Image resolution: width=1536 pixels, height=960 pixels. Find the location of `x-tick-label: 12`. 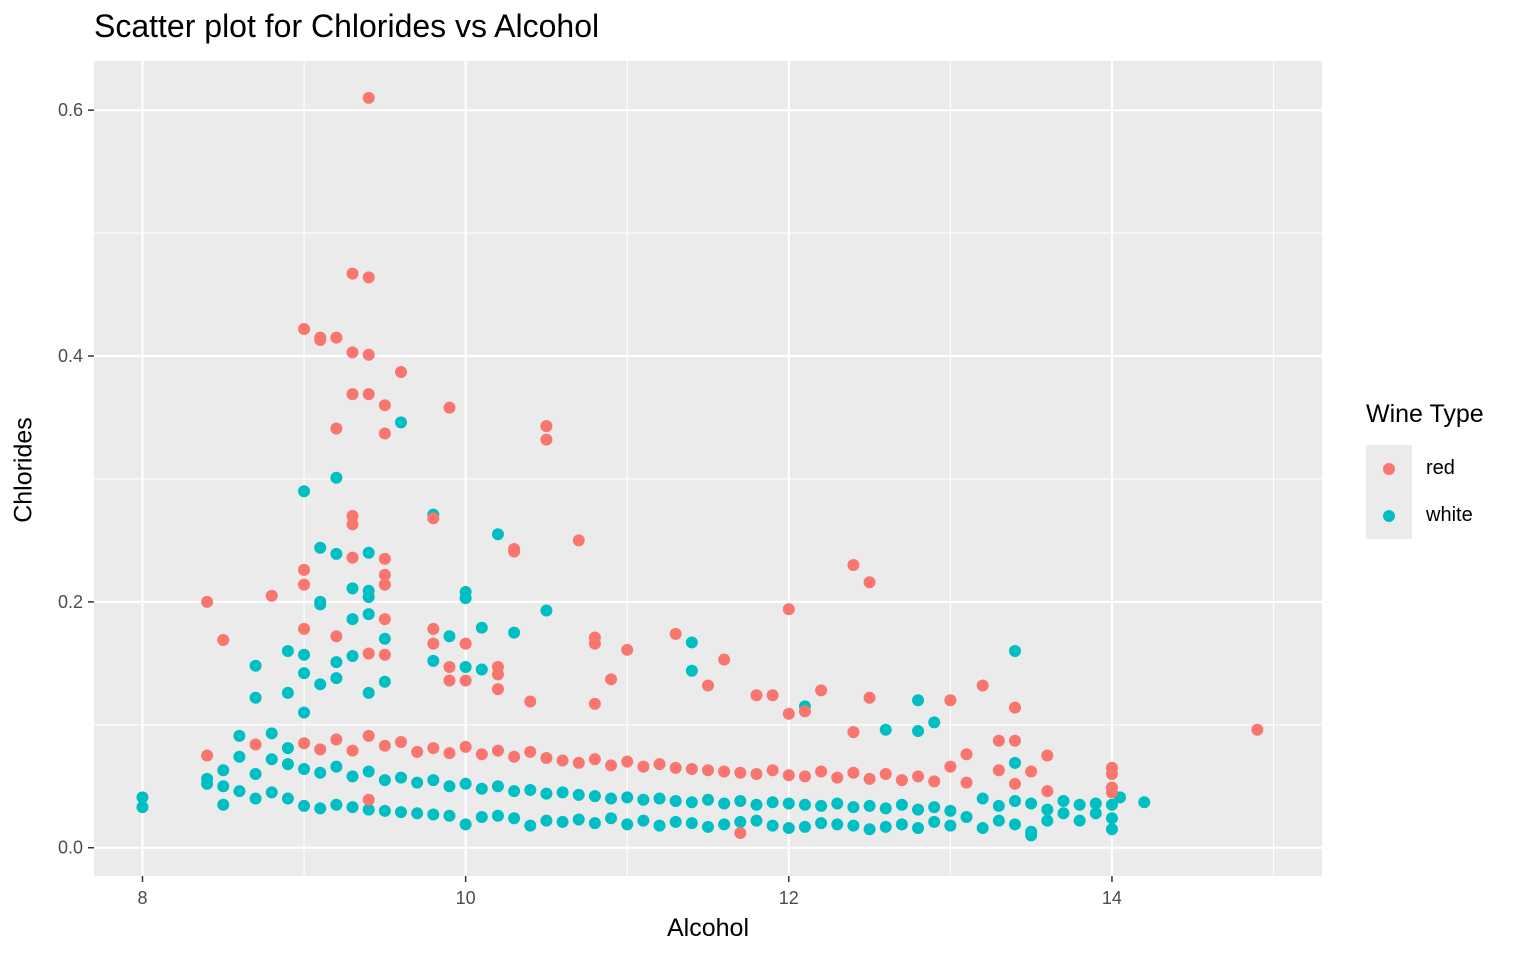

x-tick-label: 12 is located at coordinates (789, 898).